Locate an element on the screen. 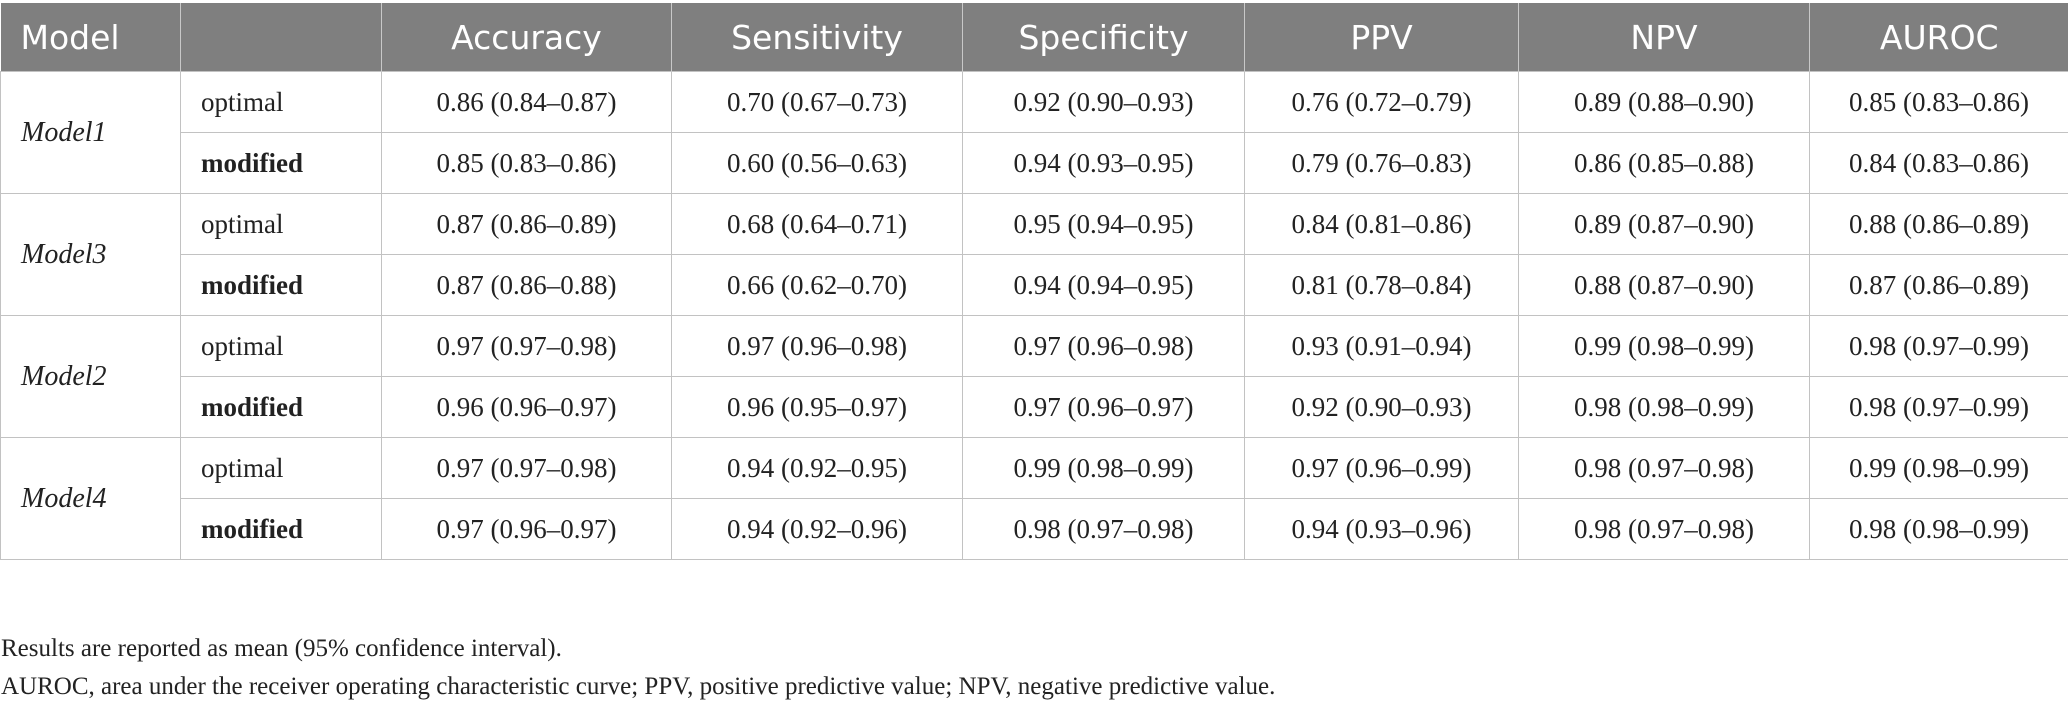  specificity-cell: 0.98 (0.97–0.98) is located at coordinates (1104, 529).